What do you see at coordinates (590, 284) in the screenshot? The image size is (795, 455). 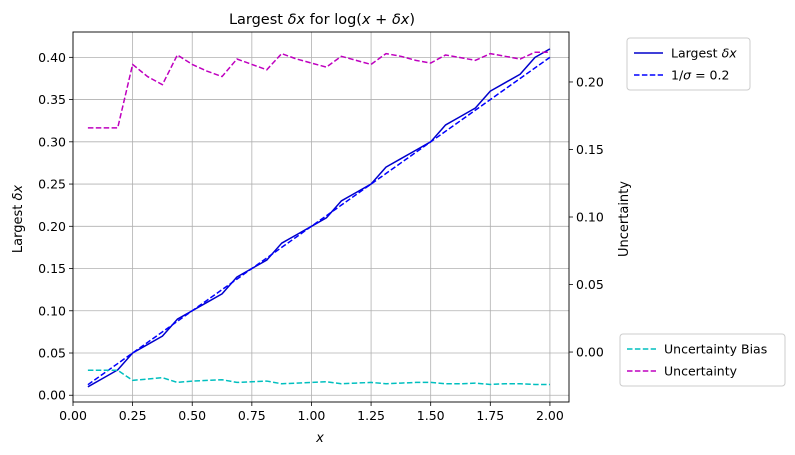 I see `y2-tick-label: 0.05` at bounding box center [590, 284].